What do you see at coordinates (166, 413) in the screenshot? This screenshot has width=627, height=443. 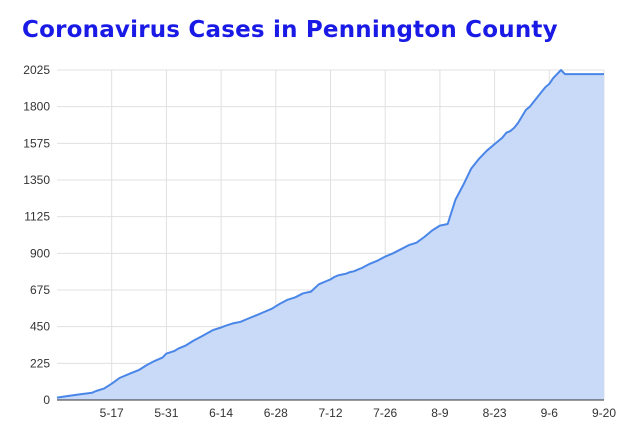 I see `x-tick-label: 5-31` at bounding box center [166, 413].